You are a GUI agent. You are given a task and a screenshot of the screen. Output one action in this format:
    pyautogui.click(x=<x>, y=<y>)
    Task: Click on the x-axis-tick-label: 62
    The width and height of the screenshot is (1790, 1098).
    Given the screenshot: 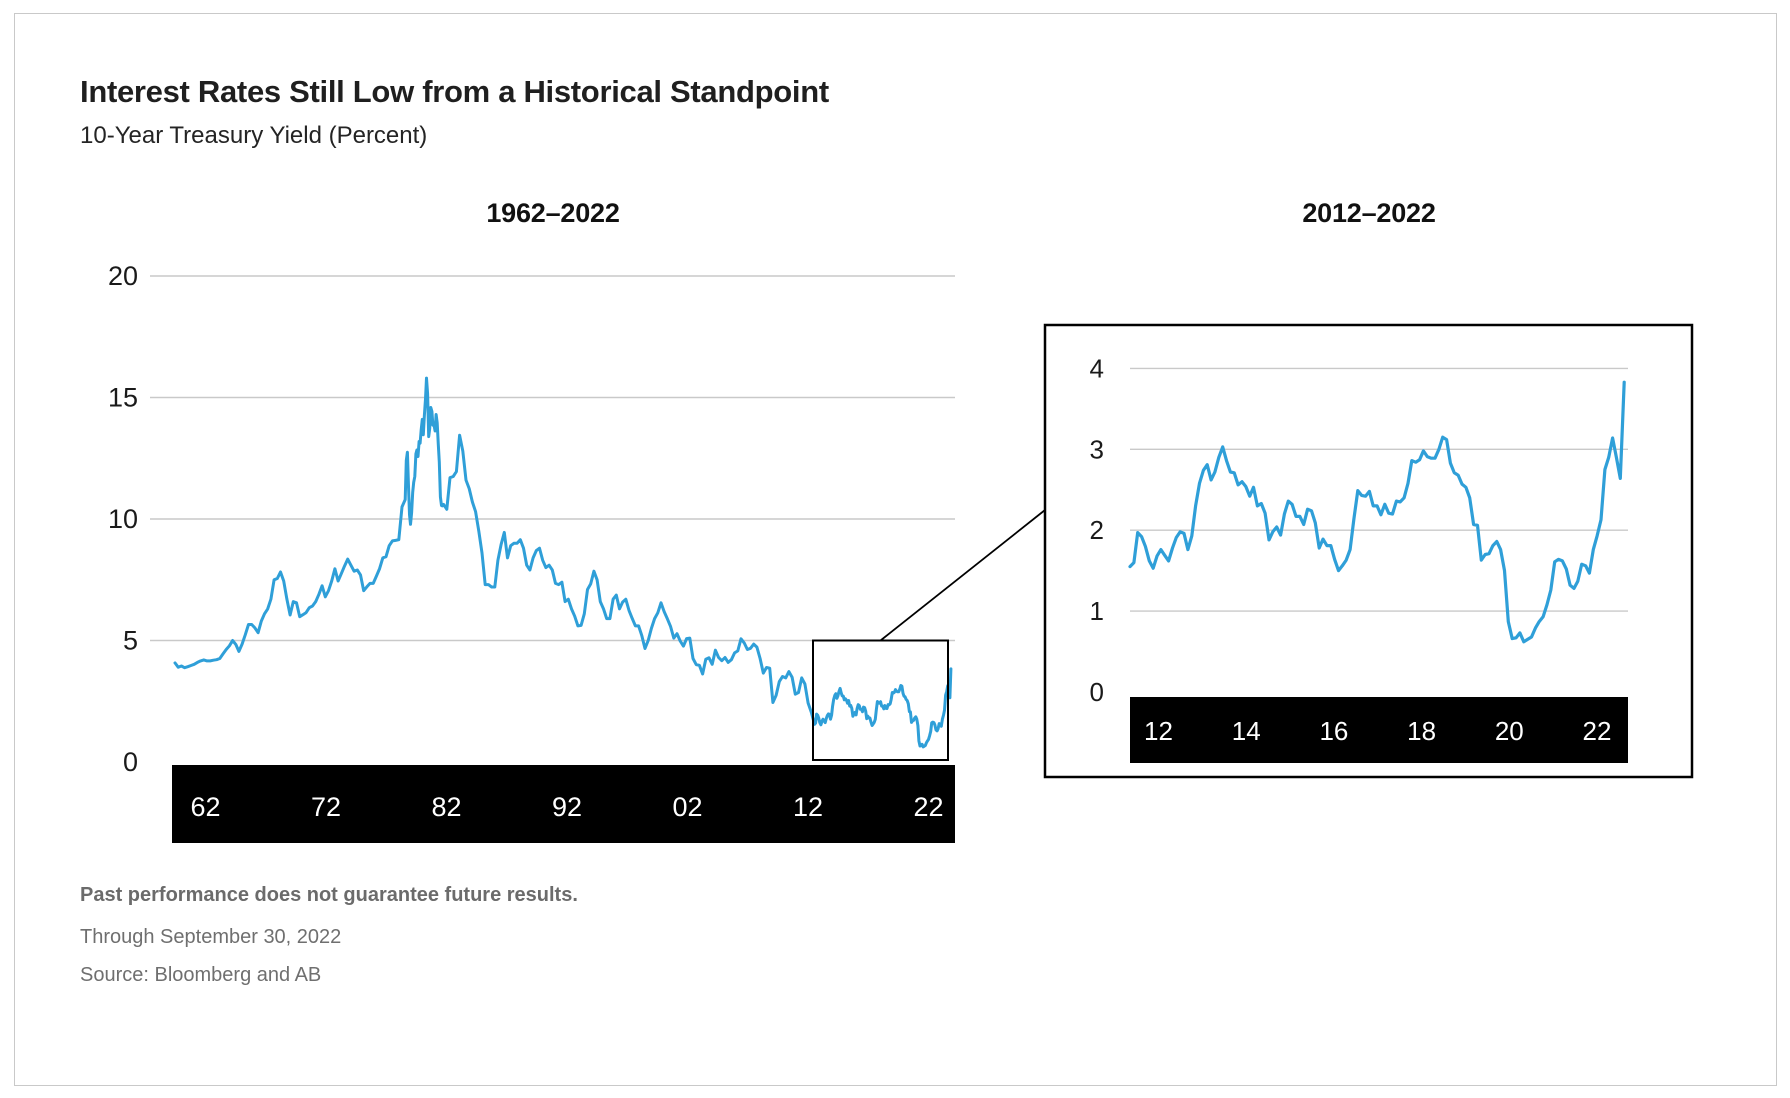 What is the action you would take?
    pyautogui.click(x=205, y=807)
    